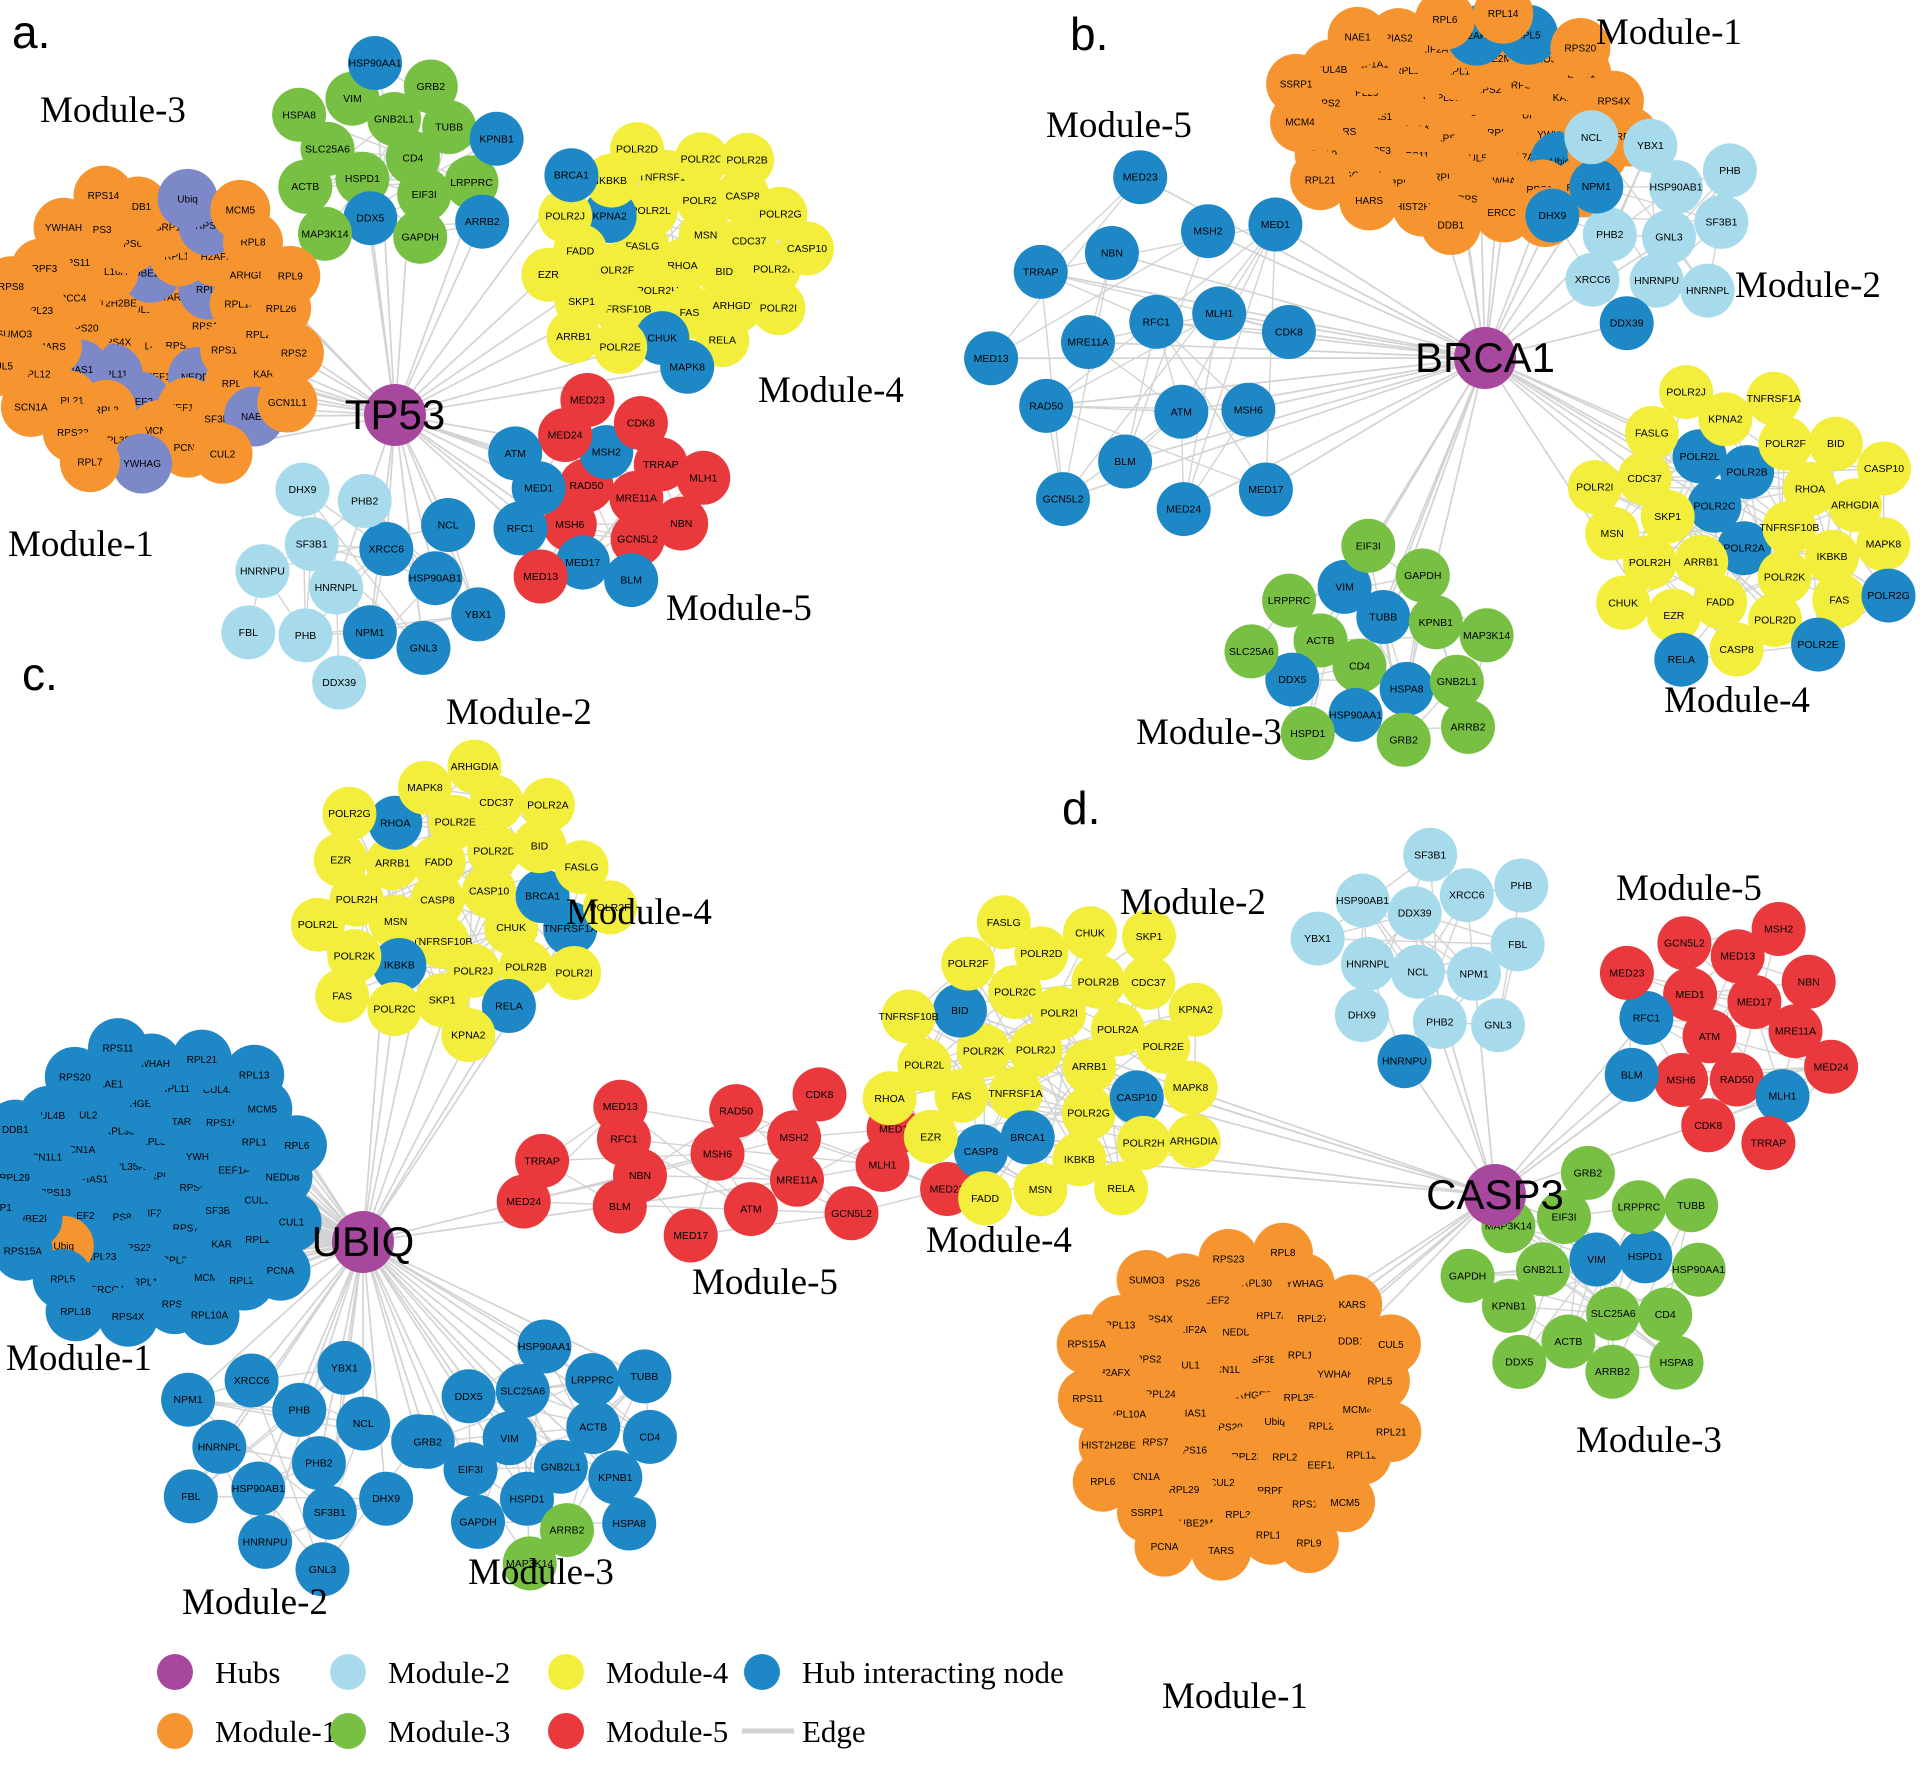 The height and width of the screenshot is (1775, 1923). Describe the element at coordinates (1191, 1088) in the screenshot. I see `node-label: MAPK8` at that location.